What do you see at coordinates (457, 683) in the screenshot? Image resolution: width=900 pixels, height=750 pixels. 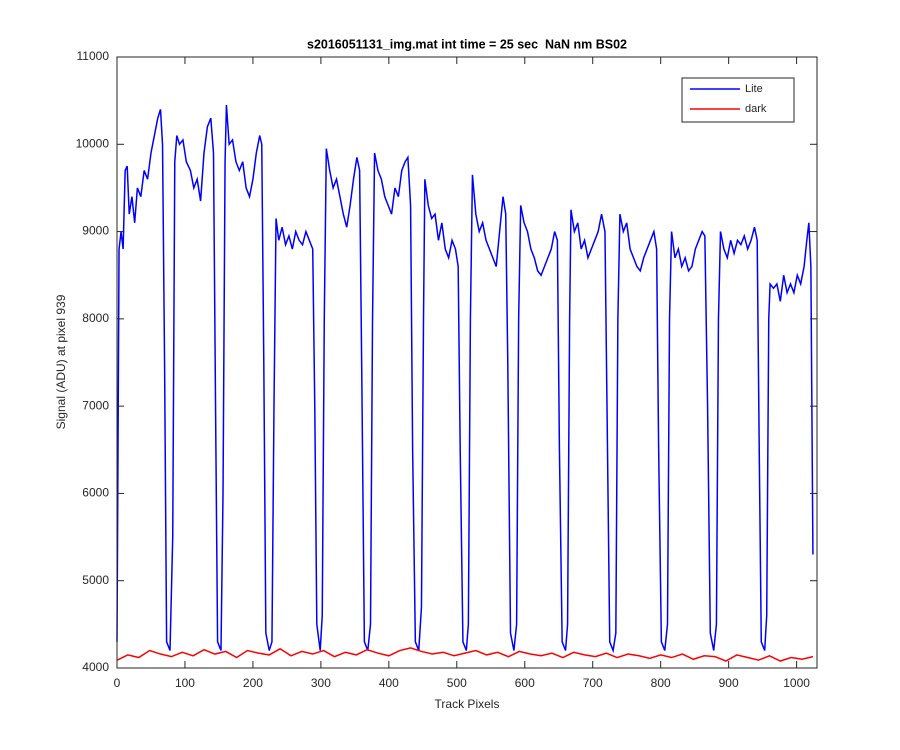 I see `x-tick-label: 500` at bounding box center [457, 683].